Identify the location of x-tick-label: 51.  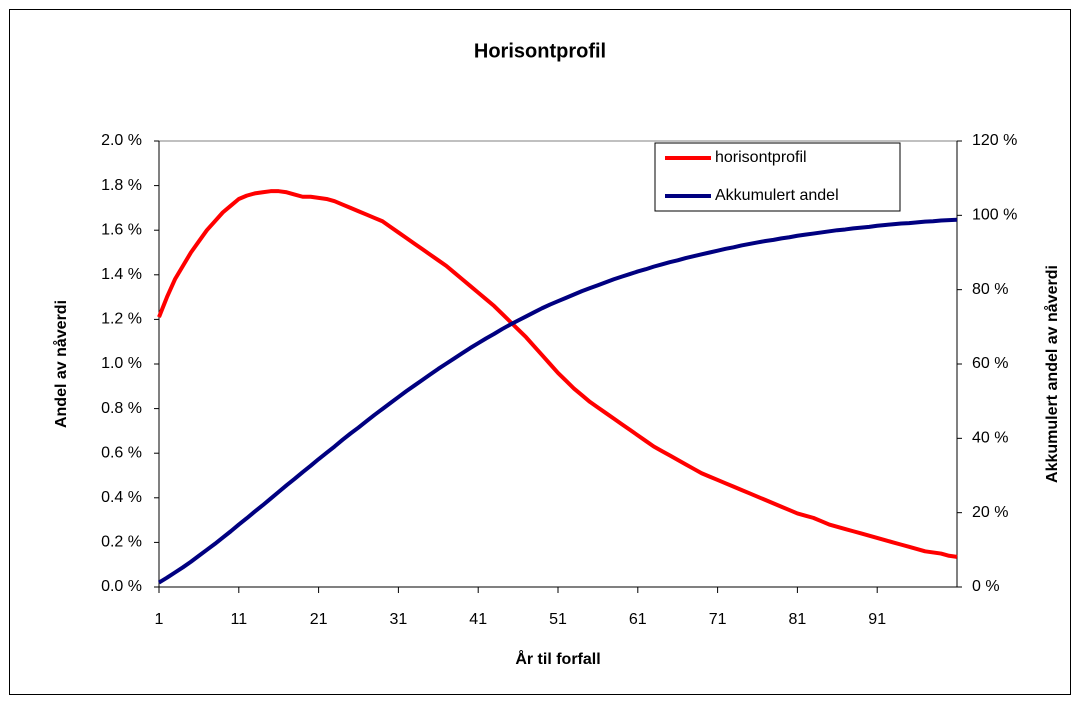
(558, 619).